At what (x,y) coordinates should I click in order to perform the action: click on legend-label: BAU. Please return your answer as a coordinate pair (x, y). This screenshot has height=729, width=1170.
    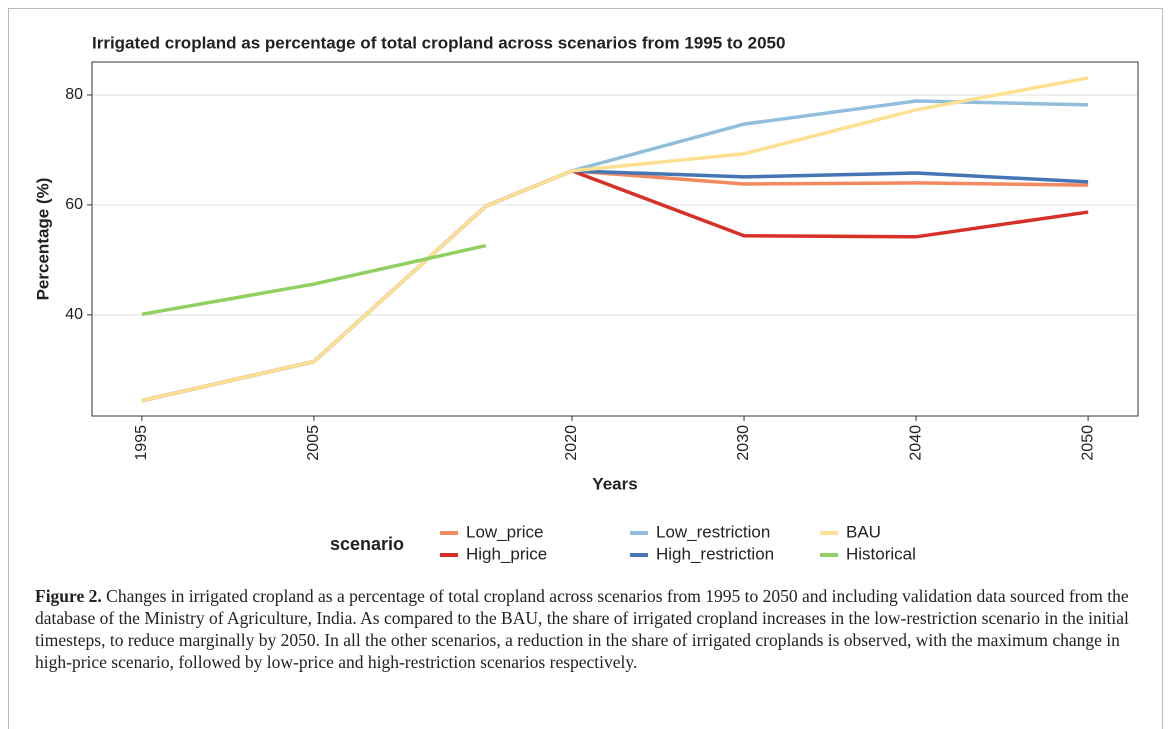
    Looking at the image, I should click on (863, 531).